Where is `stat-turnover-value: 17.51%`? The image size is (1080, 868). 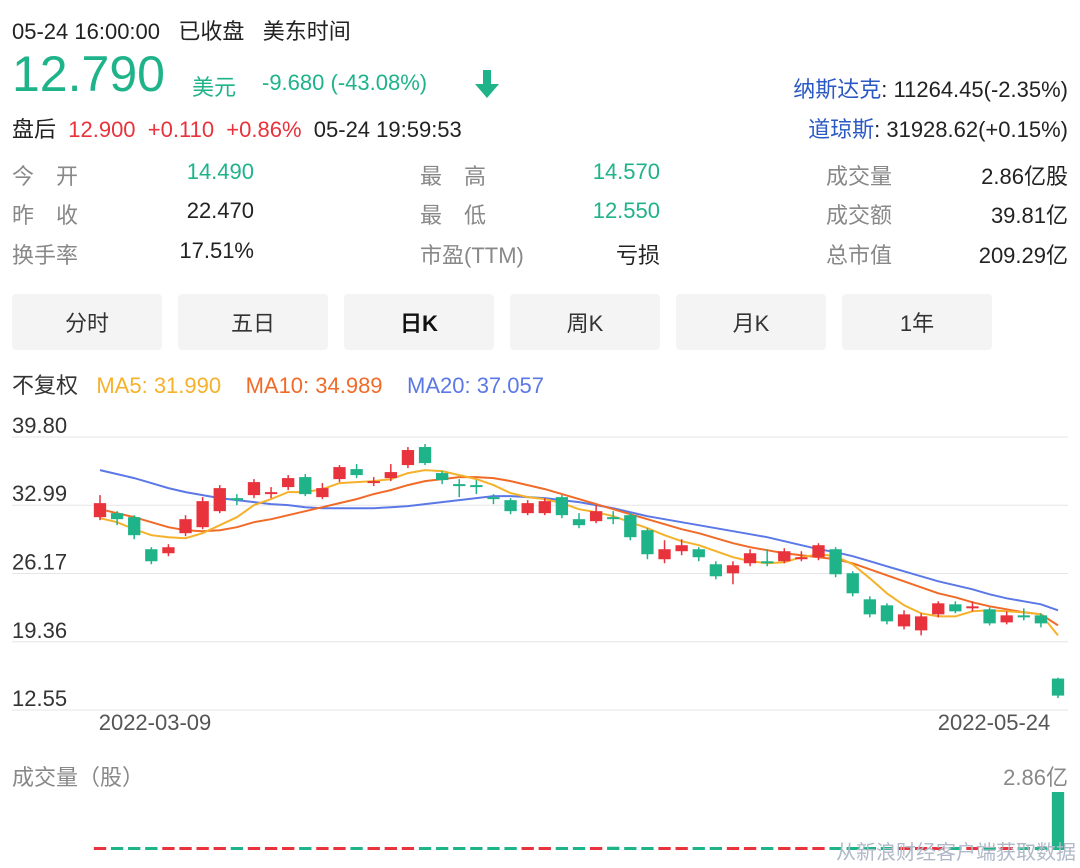
stat-turnover-value: 17.51% is located at coordinates (216, 250).